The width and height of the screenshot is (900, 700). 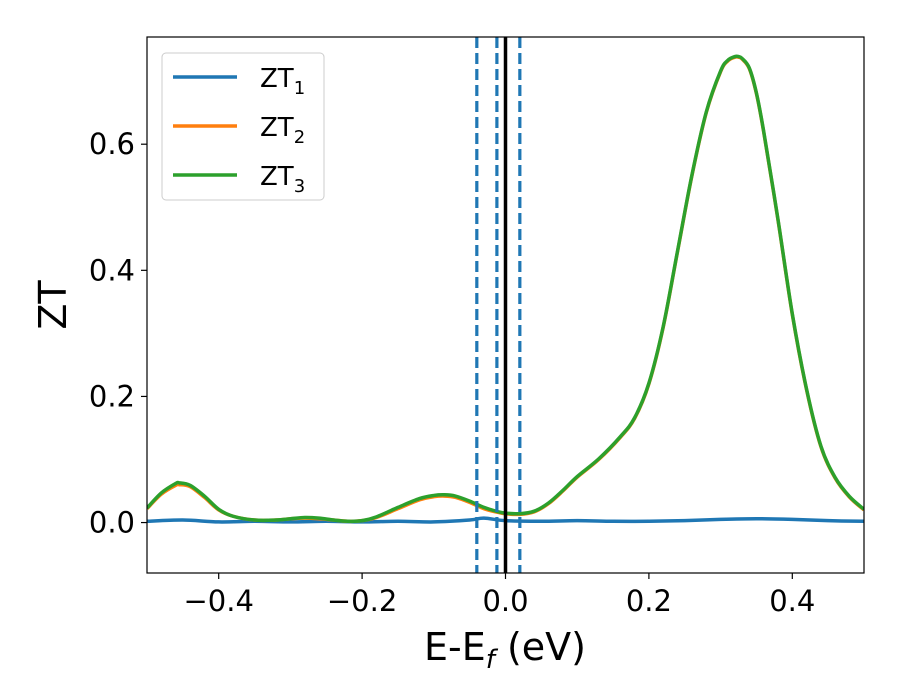 I want to click on x-tick-label: −0.2, so click(x=362, y=601).